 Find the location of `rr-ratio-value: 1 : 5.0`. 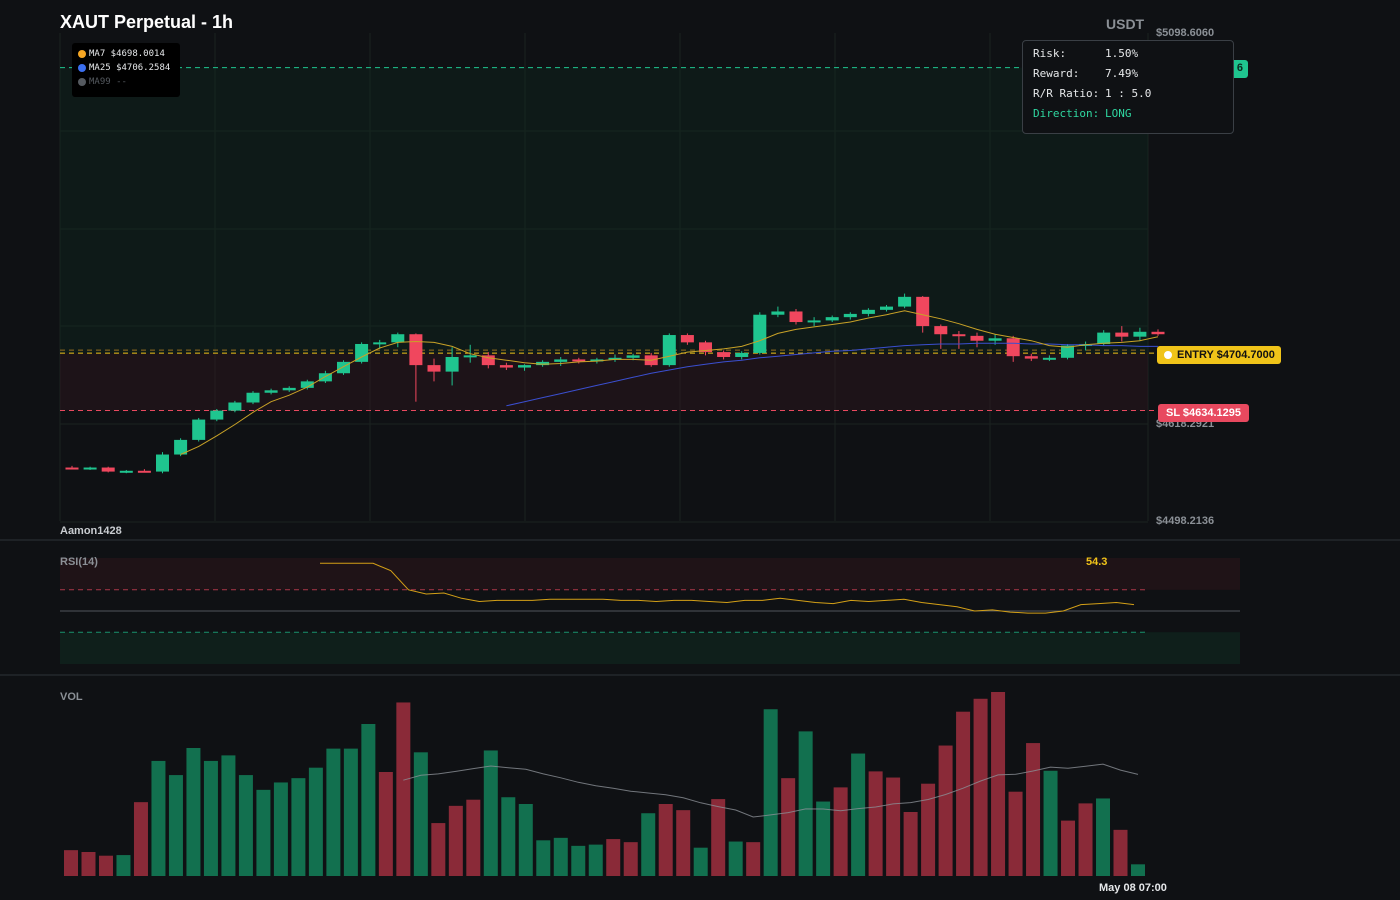

rr-ratio-value: 1 : 5.0 is located at coordinates (1128, 93).